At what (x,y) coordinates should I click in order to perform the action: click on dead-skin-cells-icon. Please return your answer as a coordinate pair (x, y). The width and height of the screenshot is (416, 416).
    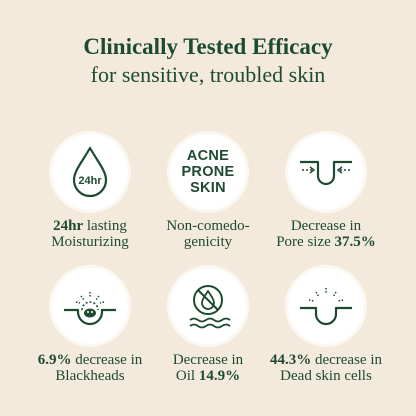
    Looking at the image, I should click on (326, 307).